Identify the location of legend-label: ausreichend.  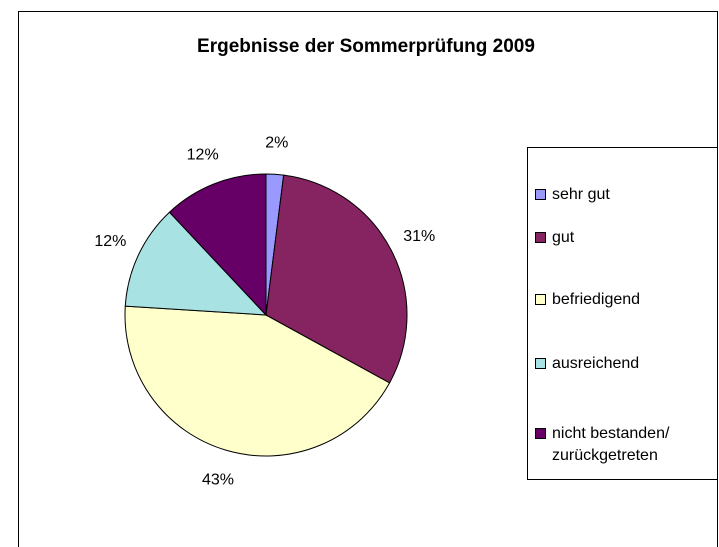
(596, 363).